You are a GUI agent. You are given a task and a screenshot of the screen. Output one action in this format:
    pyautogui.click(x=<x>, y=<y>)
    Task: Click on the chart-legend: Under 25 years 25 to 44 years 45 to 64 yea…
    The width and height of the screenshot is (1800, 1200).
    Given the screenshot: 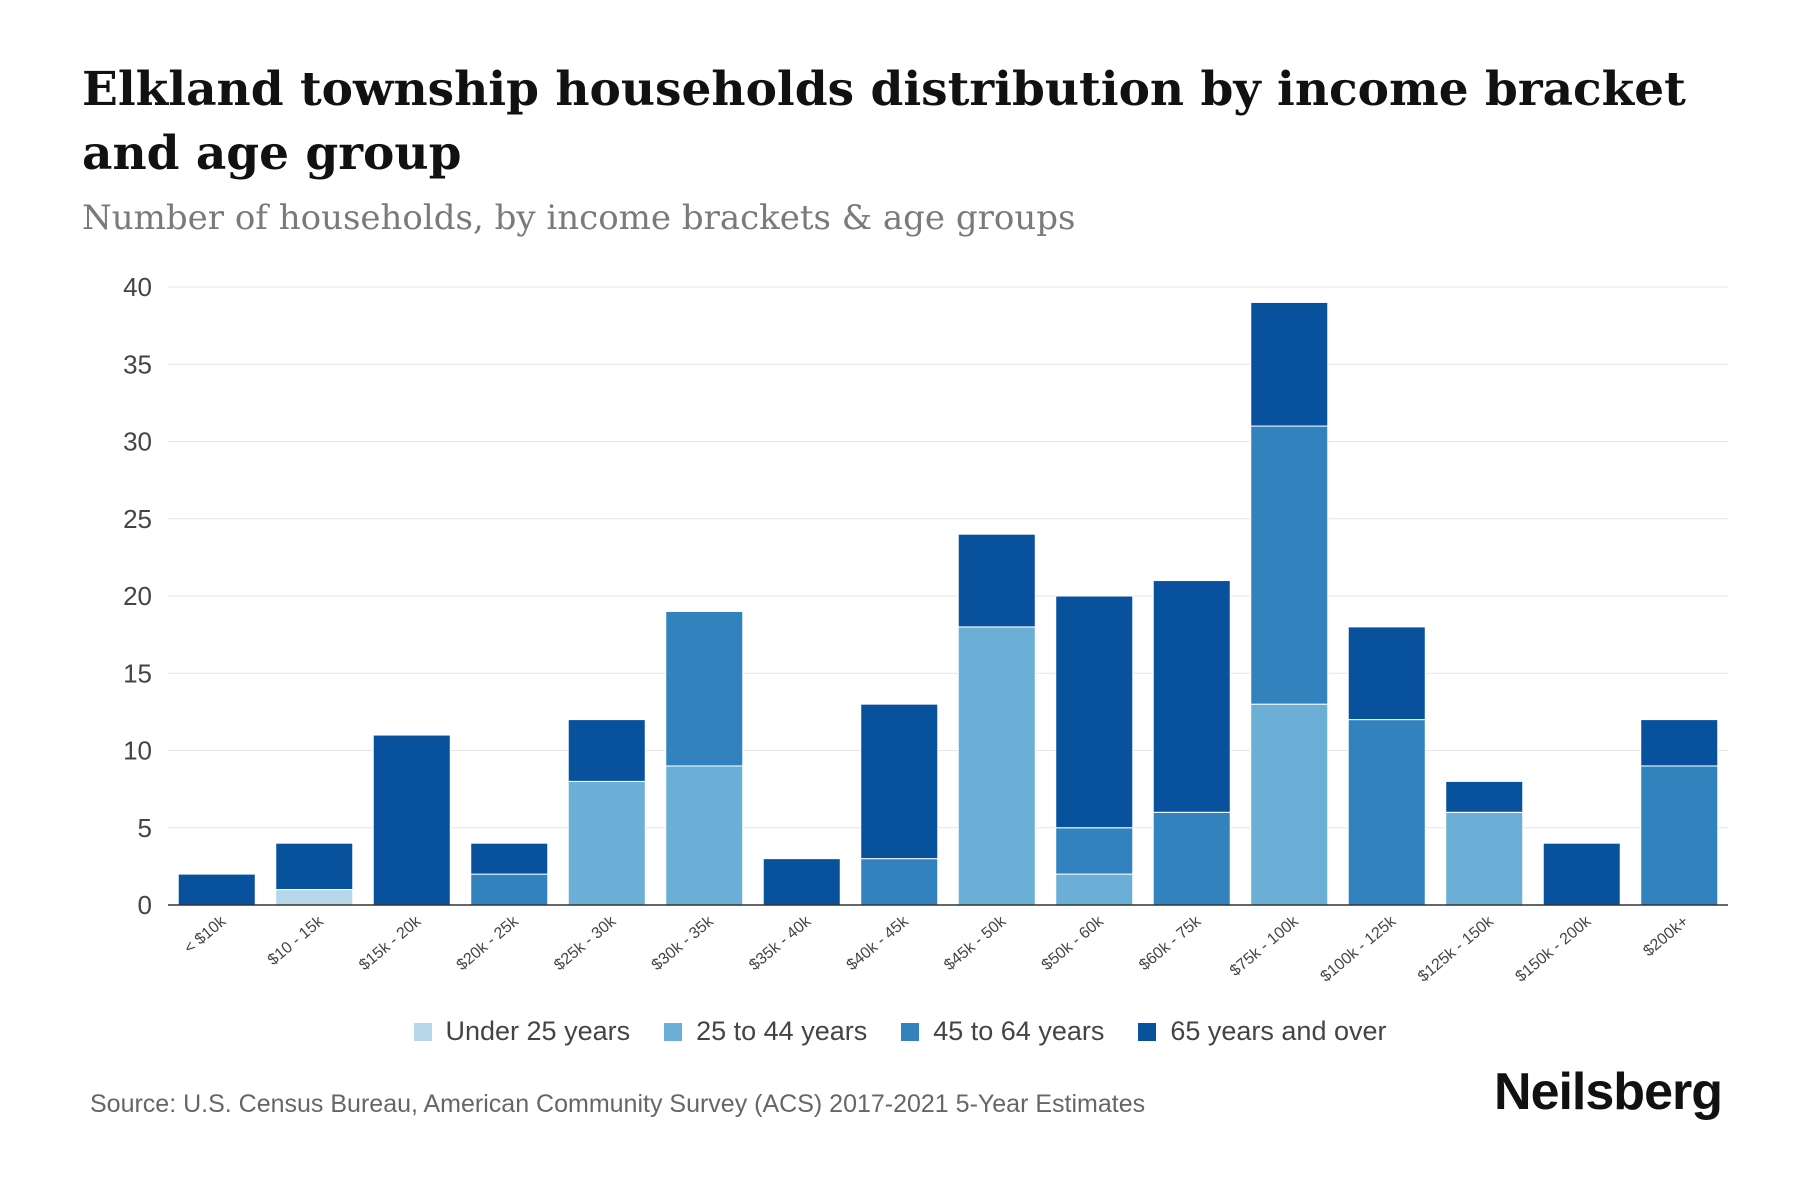 What is the action you would take?
    pyautogui.click(x=900, y=1031)
    